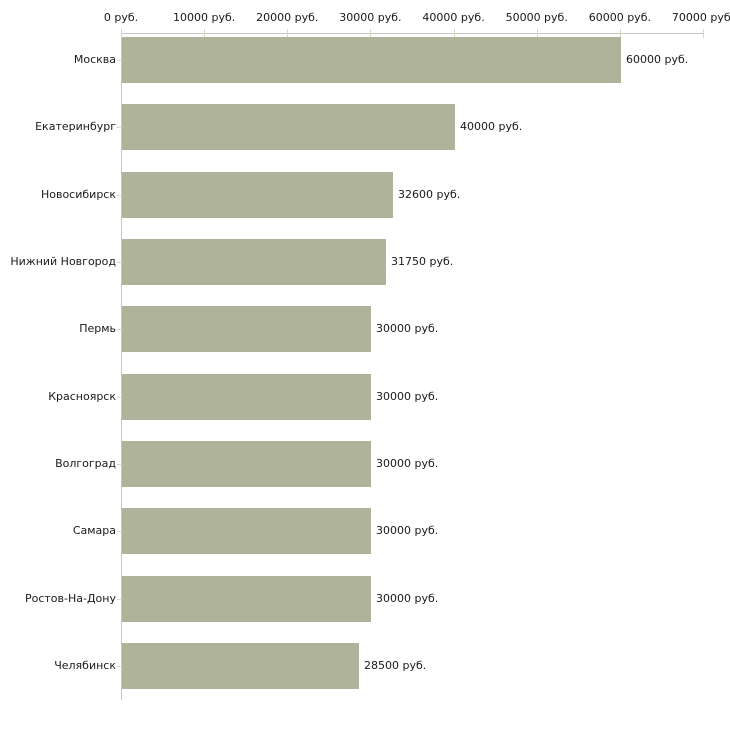 The height and width of the screenshot is (730, 730). Describe the element at coordinates (536, 17) in the screenshot. I see `x-axis-tick-label: 50000 руб.` at that location.